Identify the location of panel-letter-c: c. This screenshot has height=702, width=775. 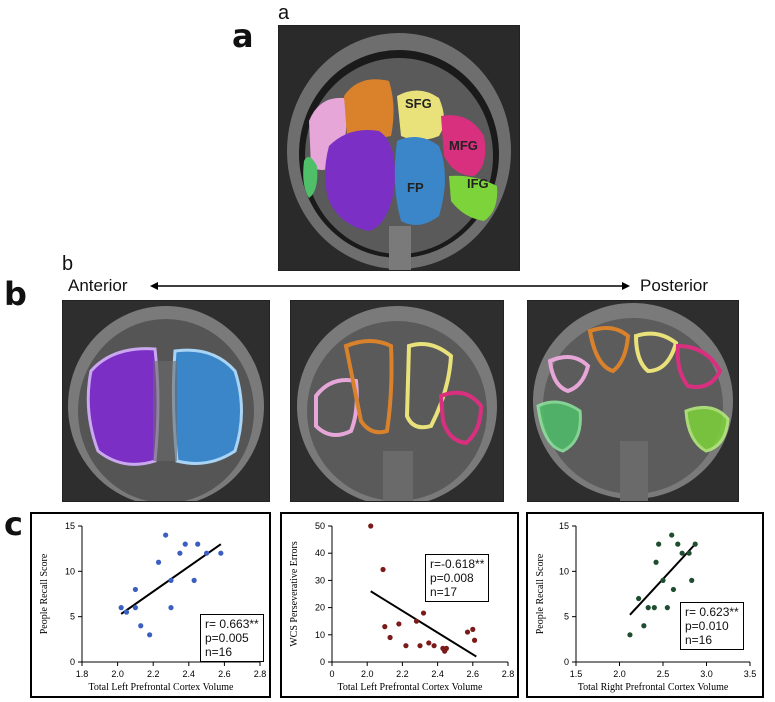
(13, 524).